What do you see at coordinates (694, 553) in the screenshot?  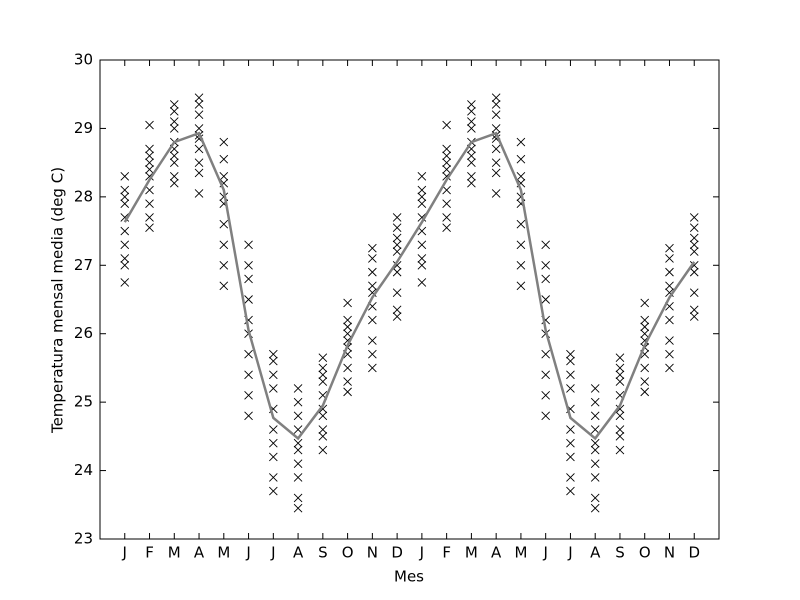 I see `x-tick-label: D` at bounding box center [694, 553].